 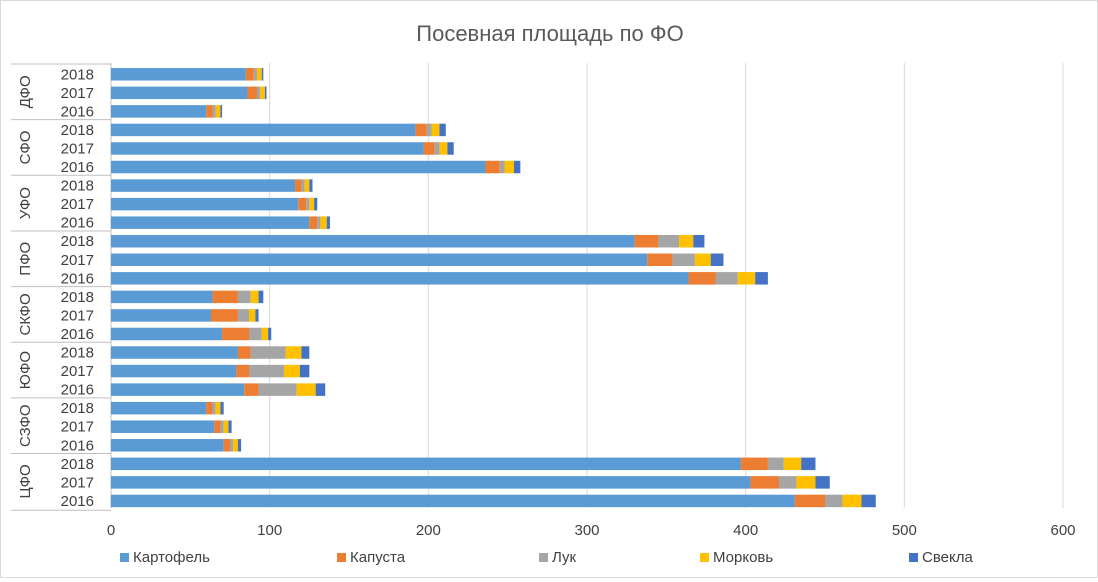 What do you see at coordinates (25, 425) in the screenshot?
I see `group-label: СЗФО` at bounding box center [25, 425].